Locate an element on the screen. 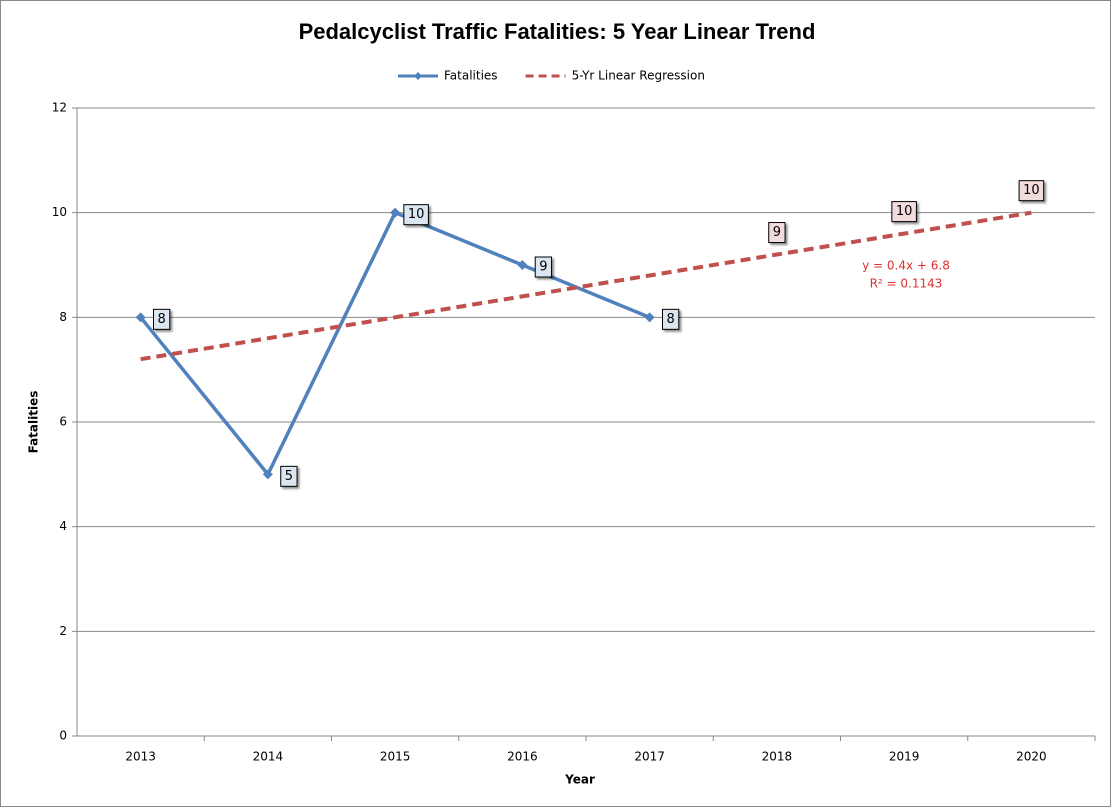 The image size is (1111, 807). x-tick-label: 2018 is located at coordinates (777, 757).